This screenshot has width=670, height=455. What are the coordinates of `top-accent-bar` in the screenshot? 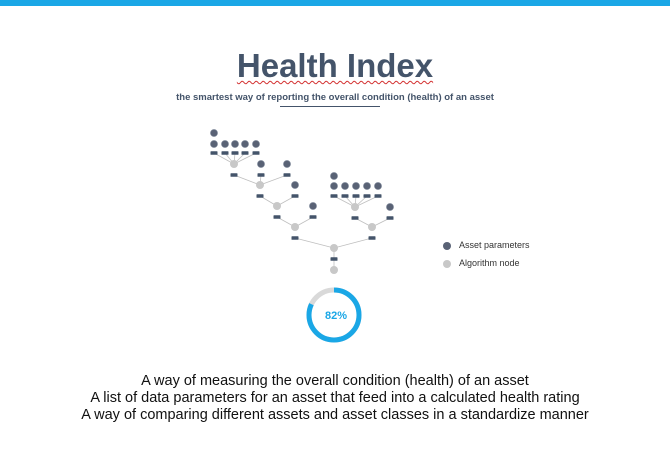 It's located at (335, 3).